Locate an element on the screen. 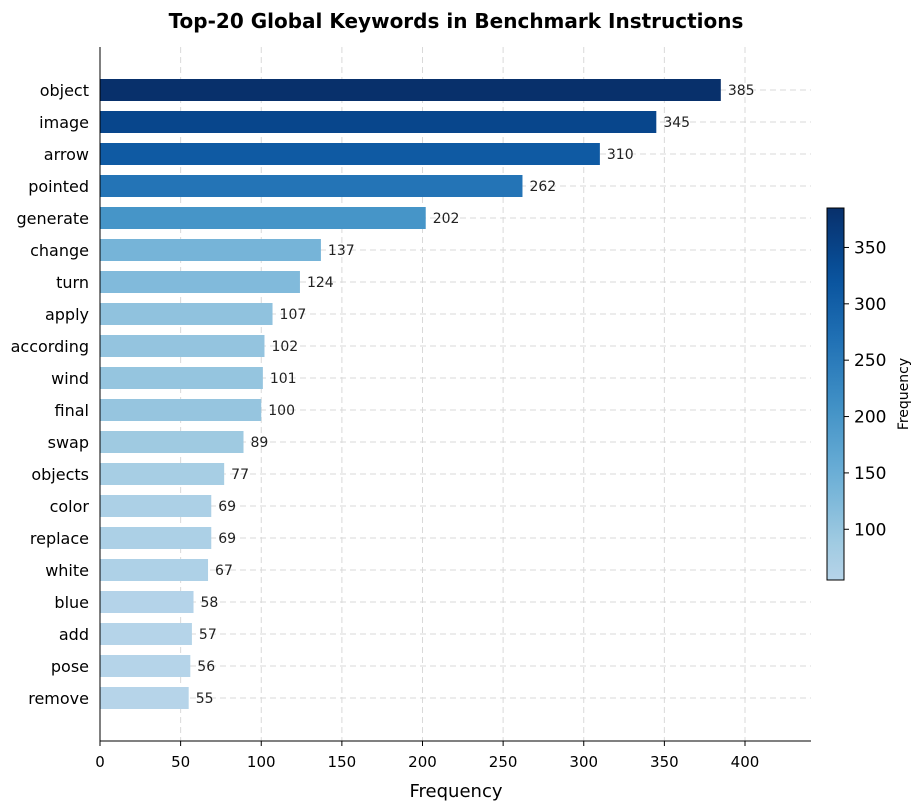 The image size is (922, 806). x-ticks: 0 50 100 150 200 250 300 350 400 is located at coordinates (427, 756).